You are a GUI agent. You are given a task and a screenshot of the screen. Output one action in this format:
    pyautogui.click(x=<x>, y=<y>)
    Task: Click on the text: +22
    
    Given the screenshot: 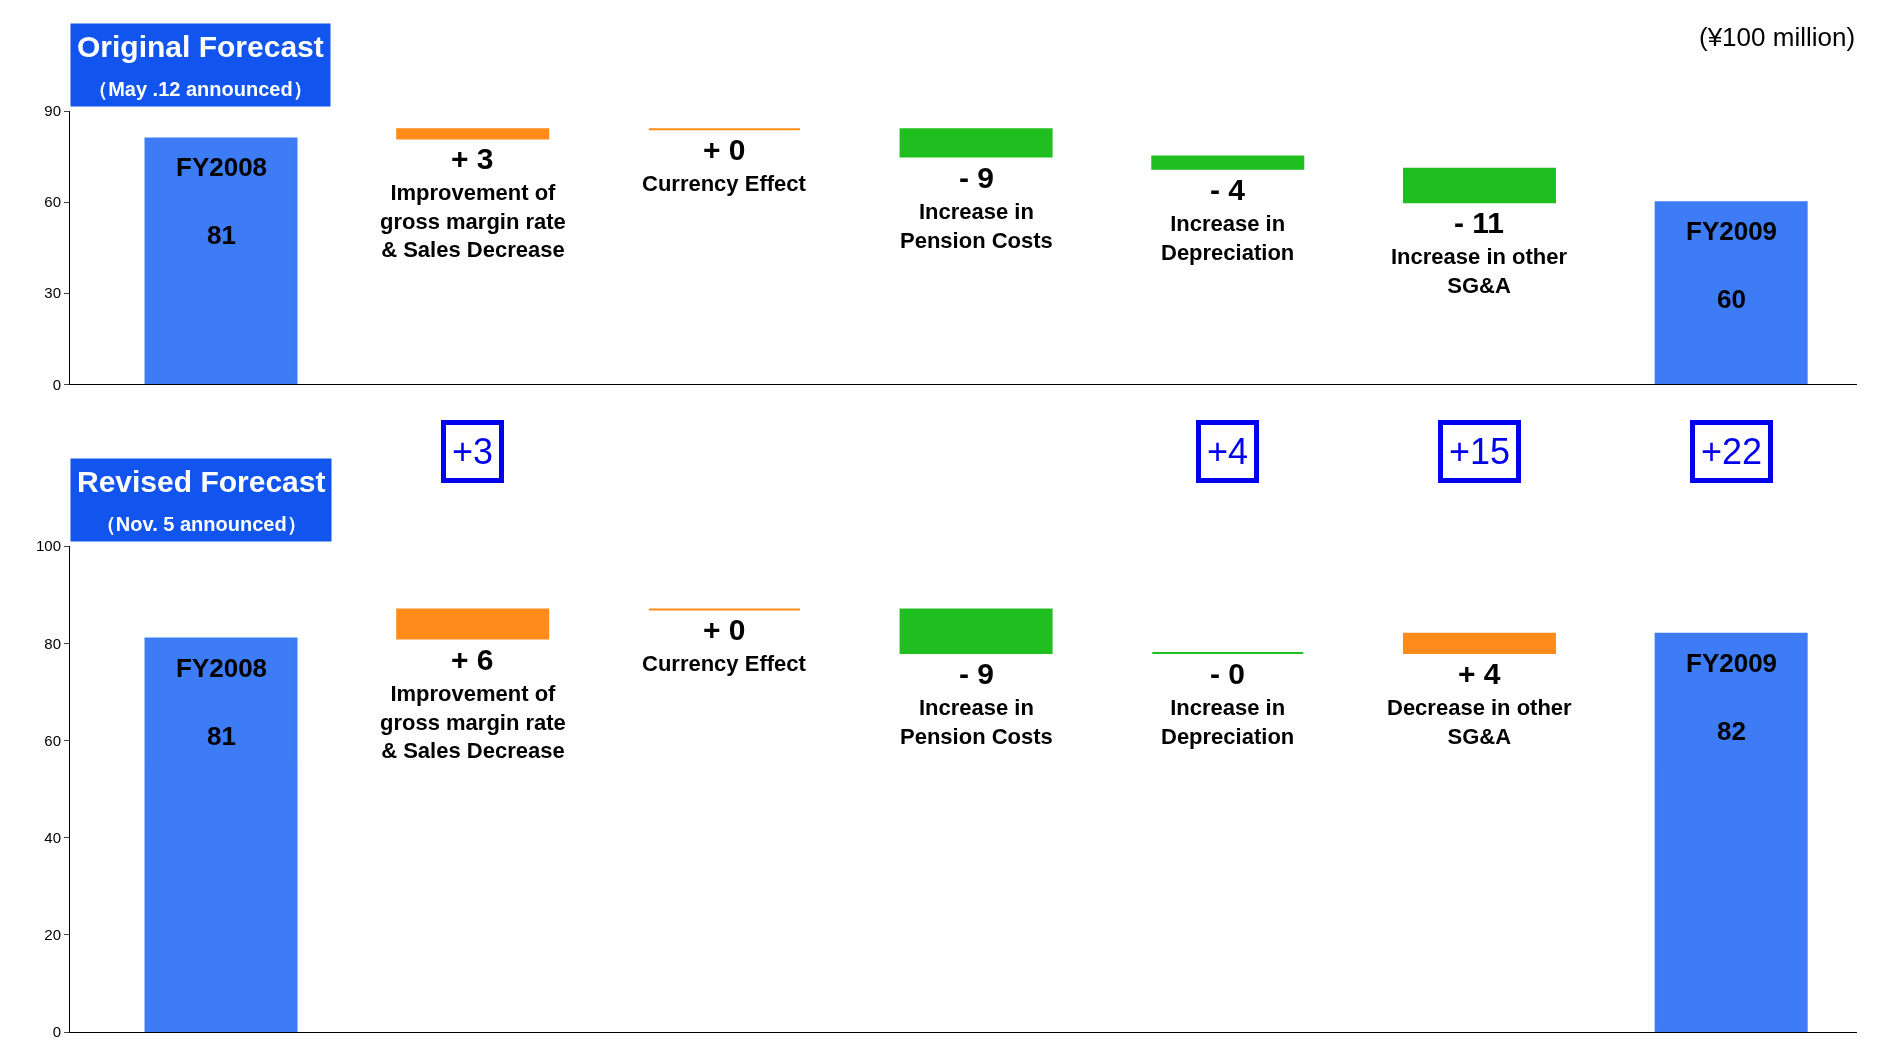 What is the action you would take?
    pyautogui.click(x=1732, y=451)
    